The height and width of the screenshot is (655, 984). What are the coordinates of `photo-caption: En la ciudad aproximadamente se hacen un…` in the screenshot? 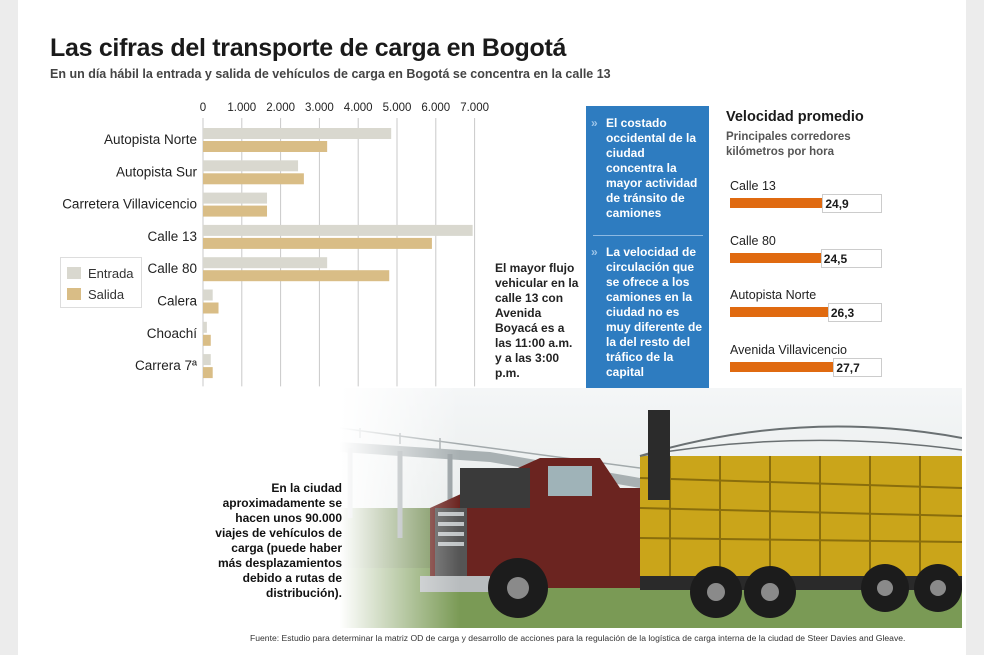 It's located at (278, 540).